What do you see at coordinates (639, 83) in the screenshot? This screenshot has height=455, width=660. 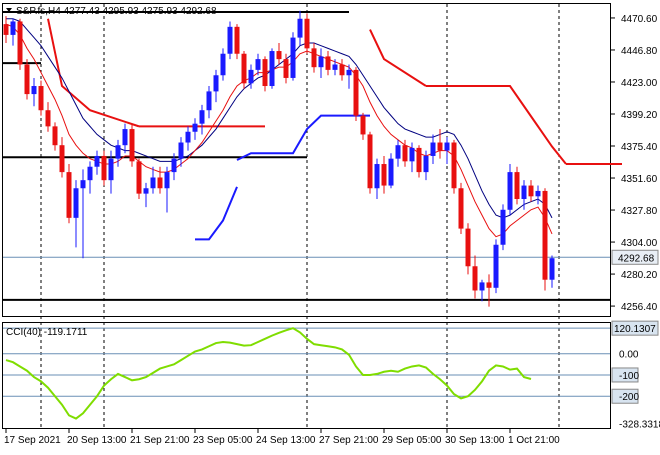 I see `price-tick-label: 4423.00` at bounding box center [639, 83].